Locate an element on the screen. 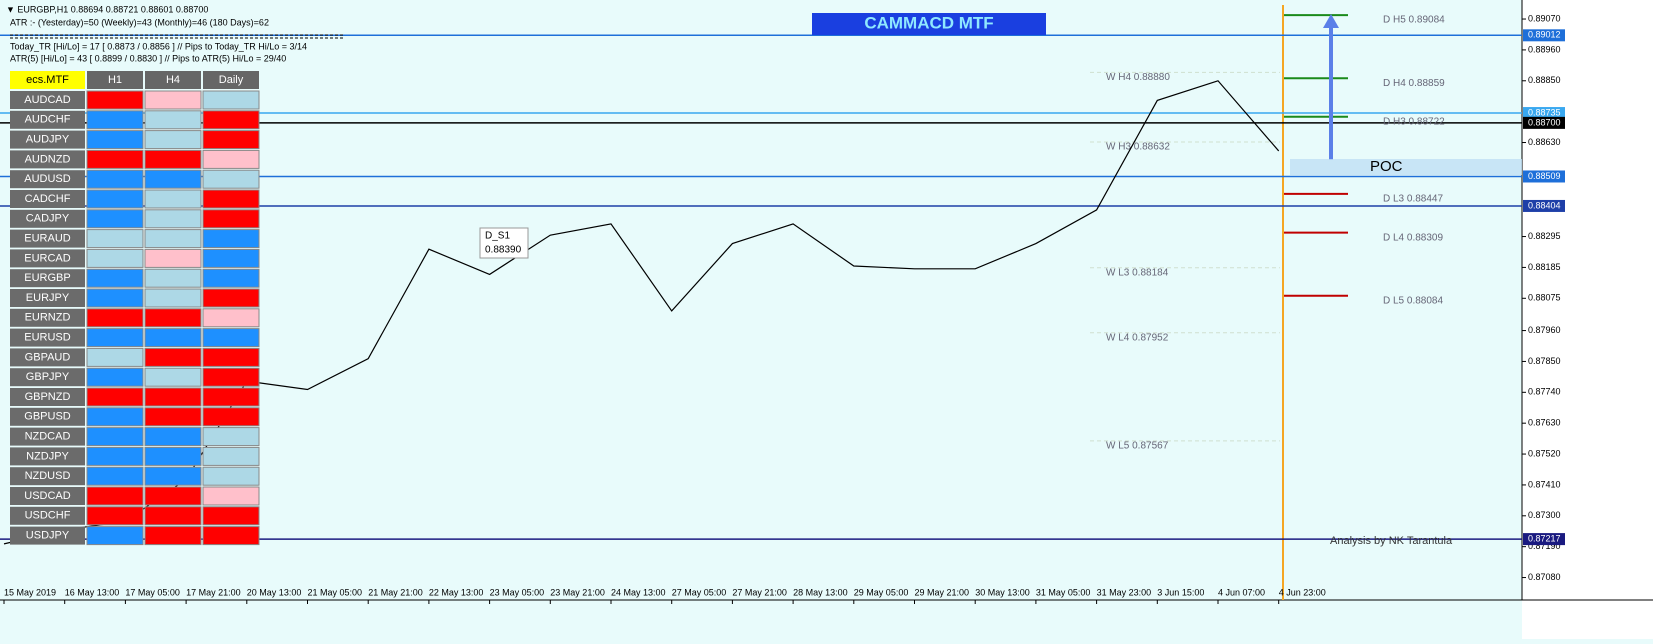 This screenshot has height=644, width=1653. pivot-label: W H4 0.88880 is located at coordinates (1138, 77).